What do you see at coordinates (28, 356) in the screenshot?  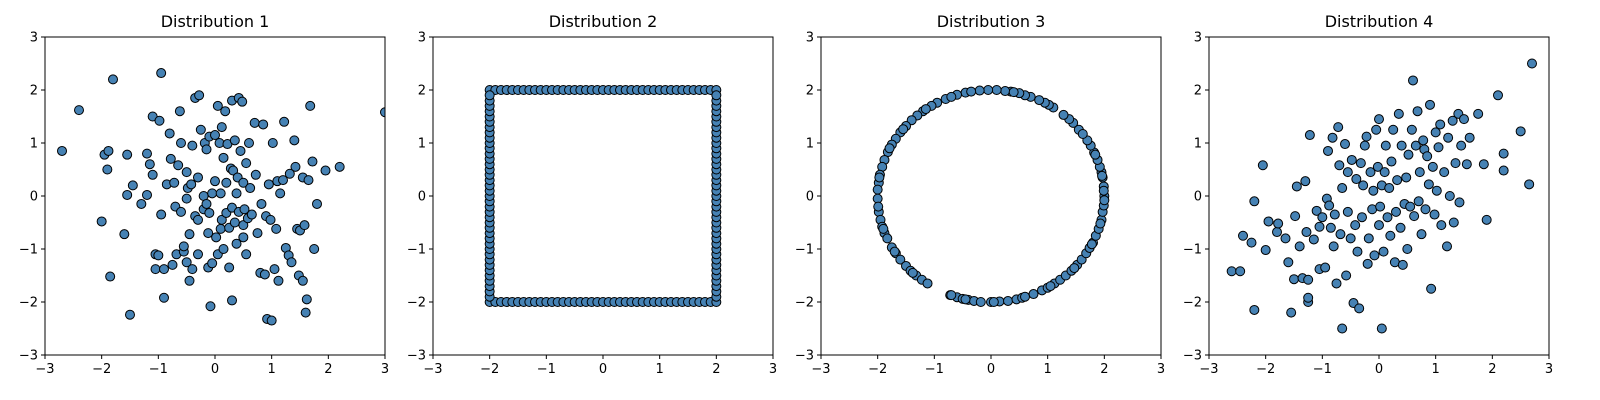 I see `y-tick-label: −3` at bounding box center [28, 356].